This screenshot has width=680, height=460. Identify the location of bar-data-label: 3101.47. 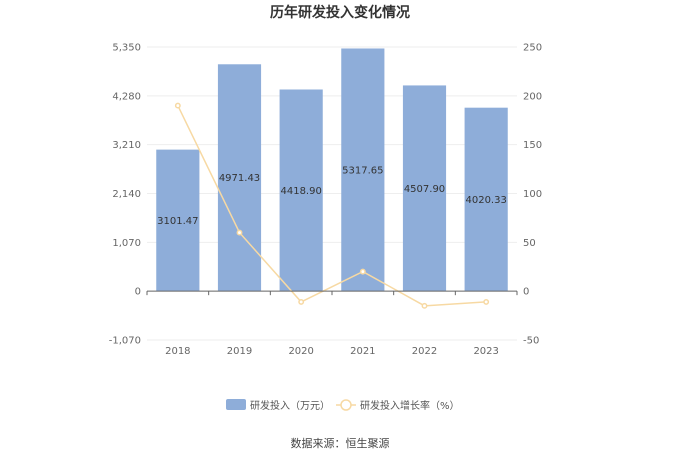
(177, 221).